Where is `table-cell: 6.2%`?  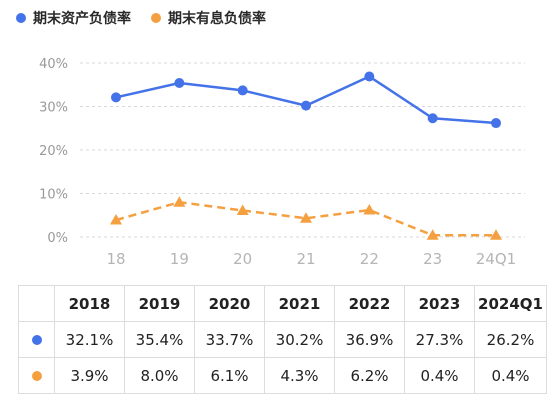 table-cell: 6.2% is located at coordinates (369, 375).